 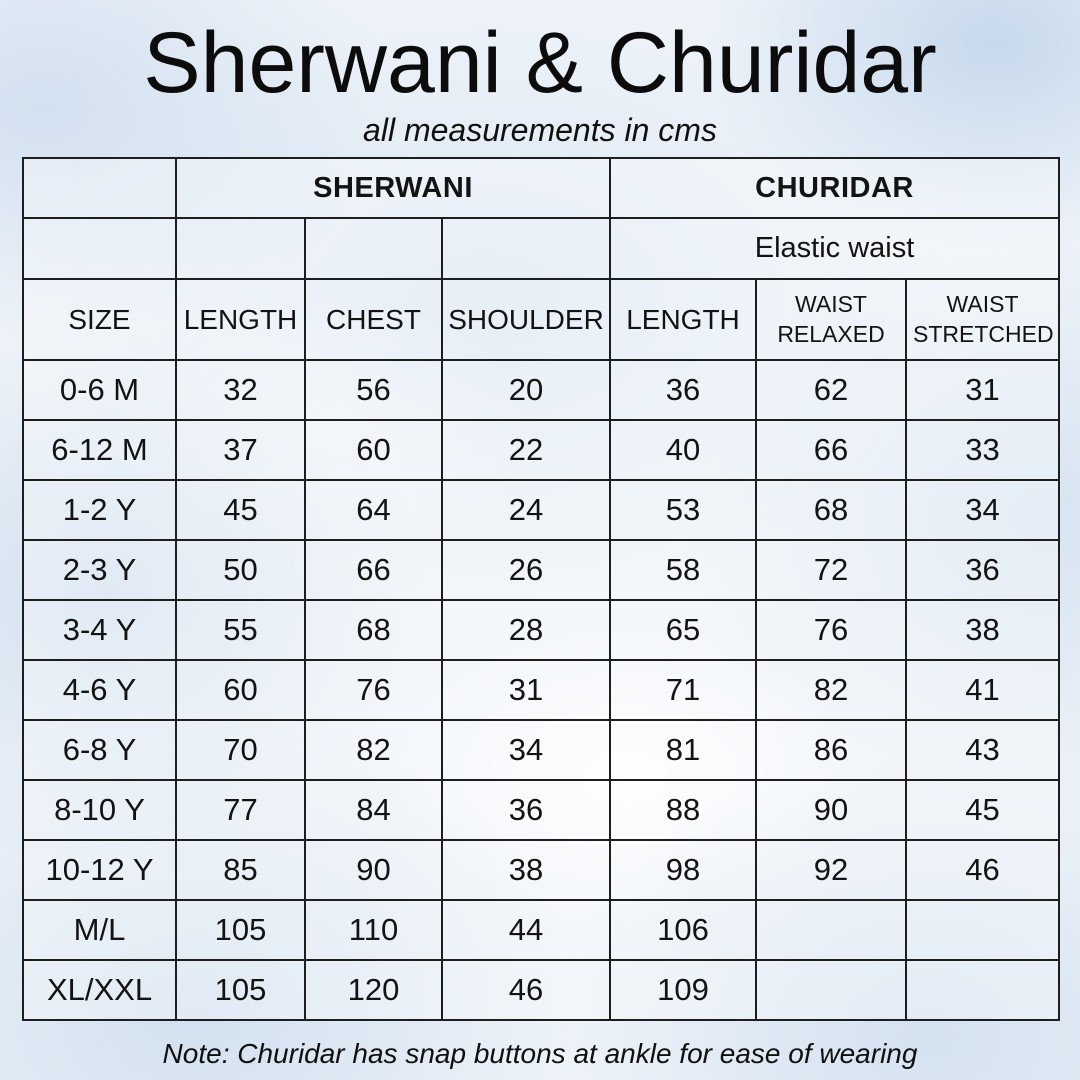 I want to click on table-row: 2-3 Y 50 66 26 58 72 36, so click(x=541, y=570).